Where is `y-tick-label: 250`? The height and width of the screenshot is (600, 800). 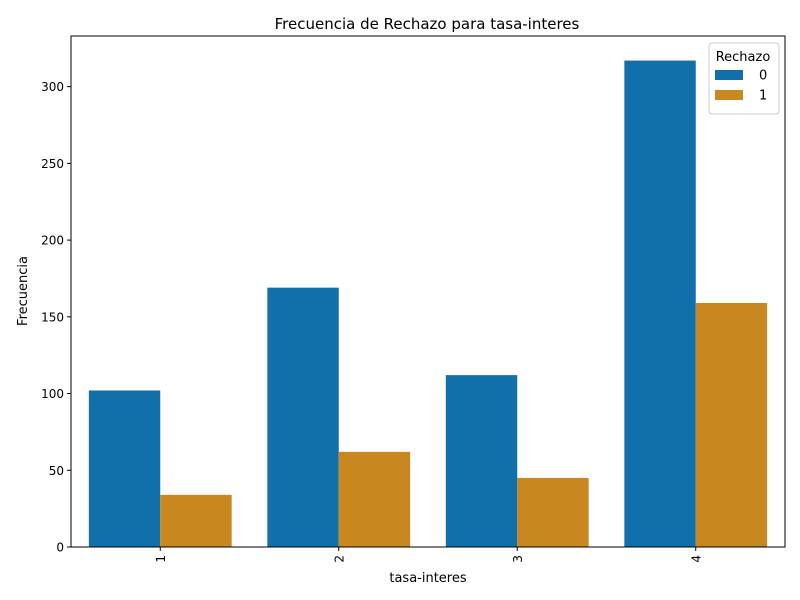 y-tick-label: 250 is located at coordinates (52, 164).